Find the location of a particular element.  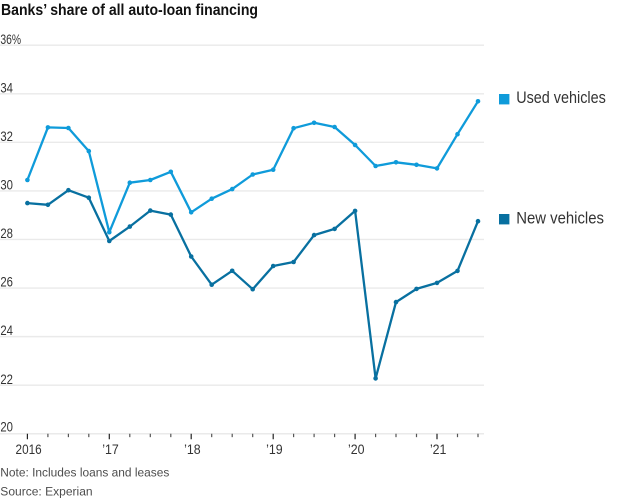

svg-text: ’18 is located at coordinates (192, 449).